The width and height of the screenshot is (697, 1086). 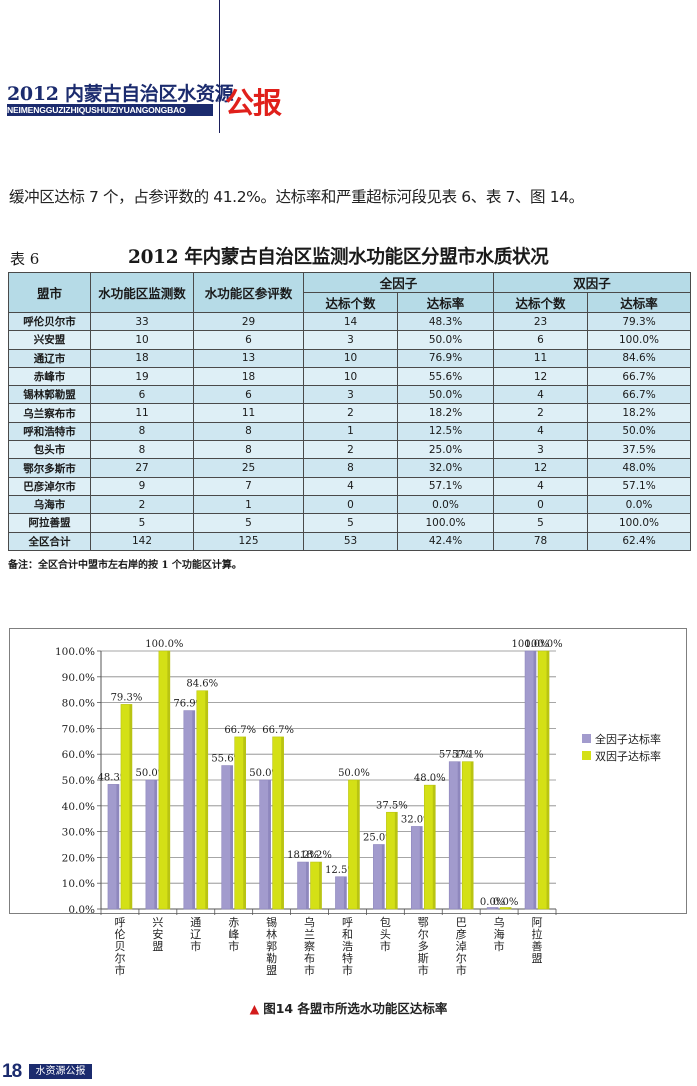 What do you see at coordinates (271, 934) in the screenshot?
I see `category-label-char: 林` at bounding box center [271, 934].